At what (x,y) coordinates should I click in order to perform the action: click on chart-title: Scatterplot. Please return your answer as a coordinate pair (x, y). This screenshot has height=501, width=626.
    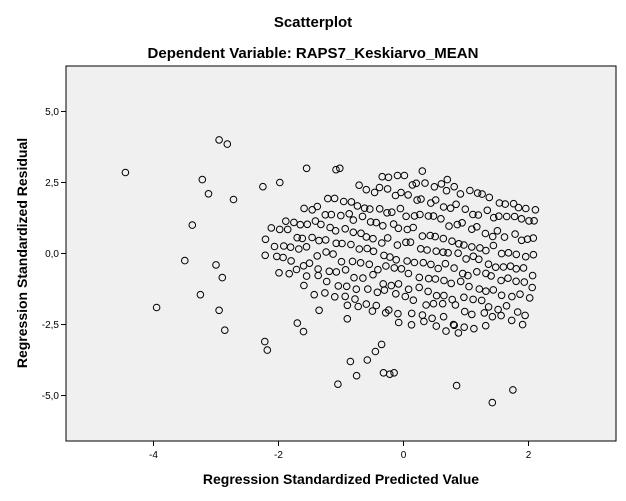
    Looking at the image, I should click on (313, 22).